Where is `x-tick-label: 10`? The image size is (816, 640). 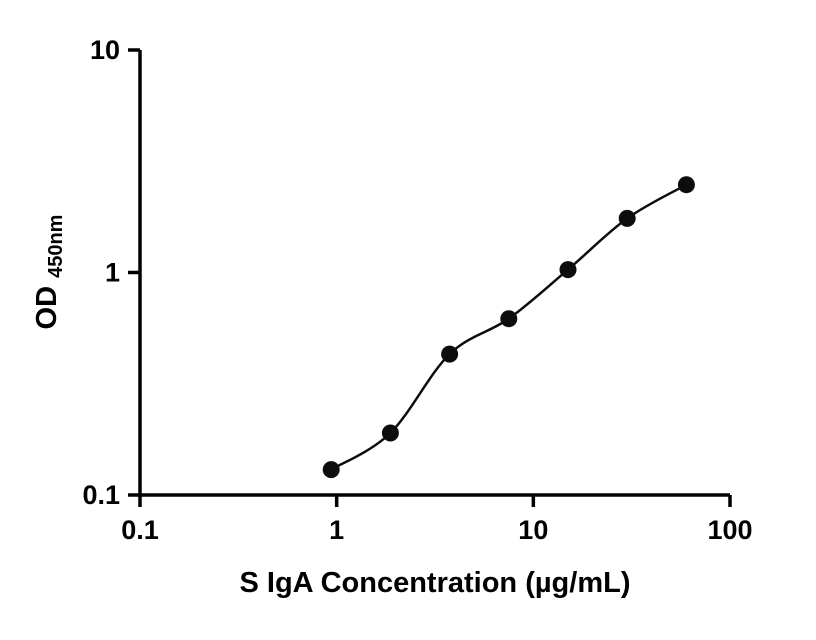 x-tick-label: 10 is located at coordinates (533, 530).